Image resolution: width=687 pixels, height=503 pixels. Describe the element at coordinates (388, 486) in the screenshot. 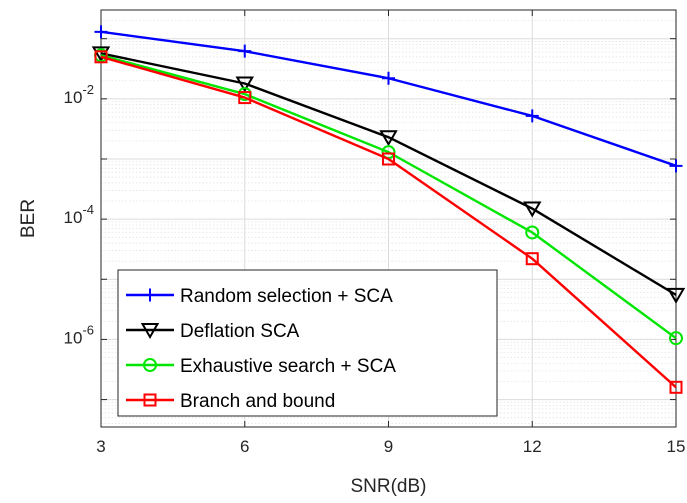

I see `x-axis-label: SNR(dB)` at that location.